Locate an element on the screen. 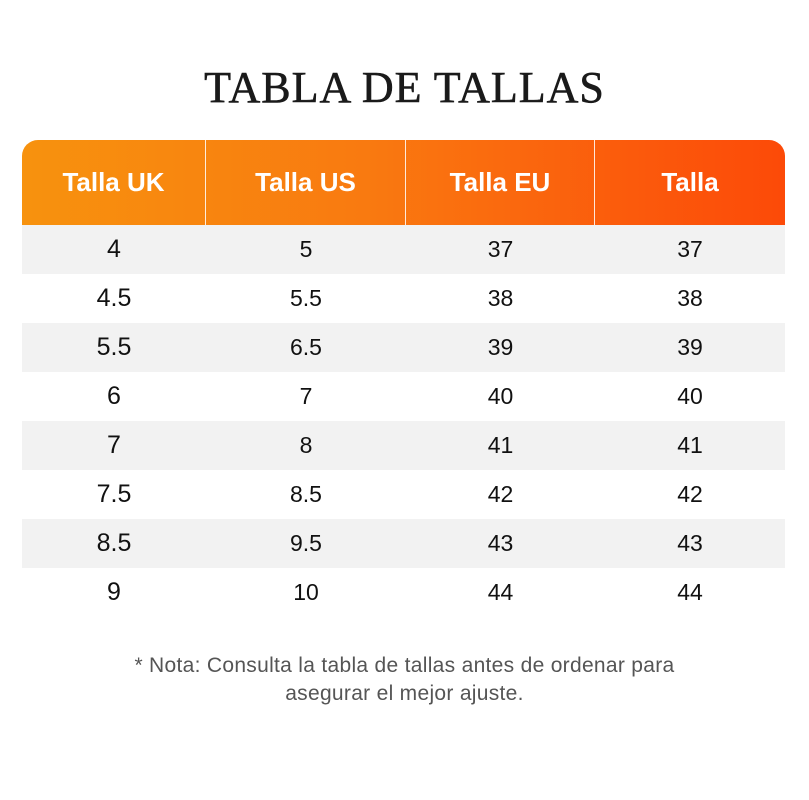 The image size is (809, 800). cell-uk: 6 is located at coordinates (114, 396).